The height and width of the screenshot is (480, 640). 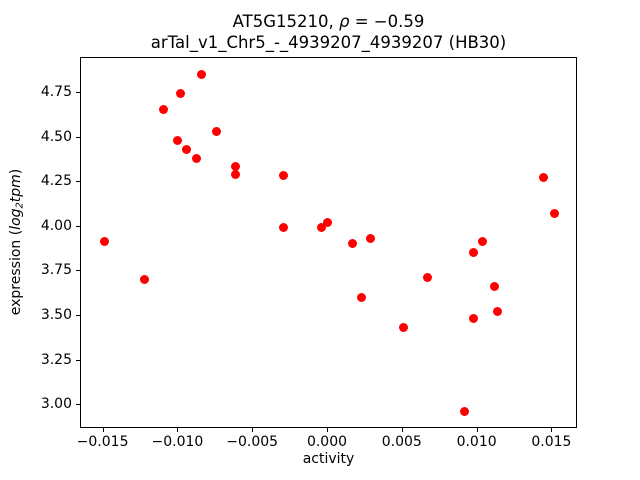 I want to click on chart-subtitle: arTal_v1_Chr5_-_4939207_4939207 (HB30), so click(x=328, y=42).